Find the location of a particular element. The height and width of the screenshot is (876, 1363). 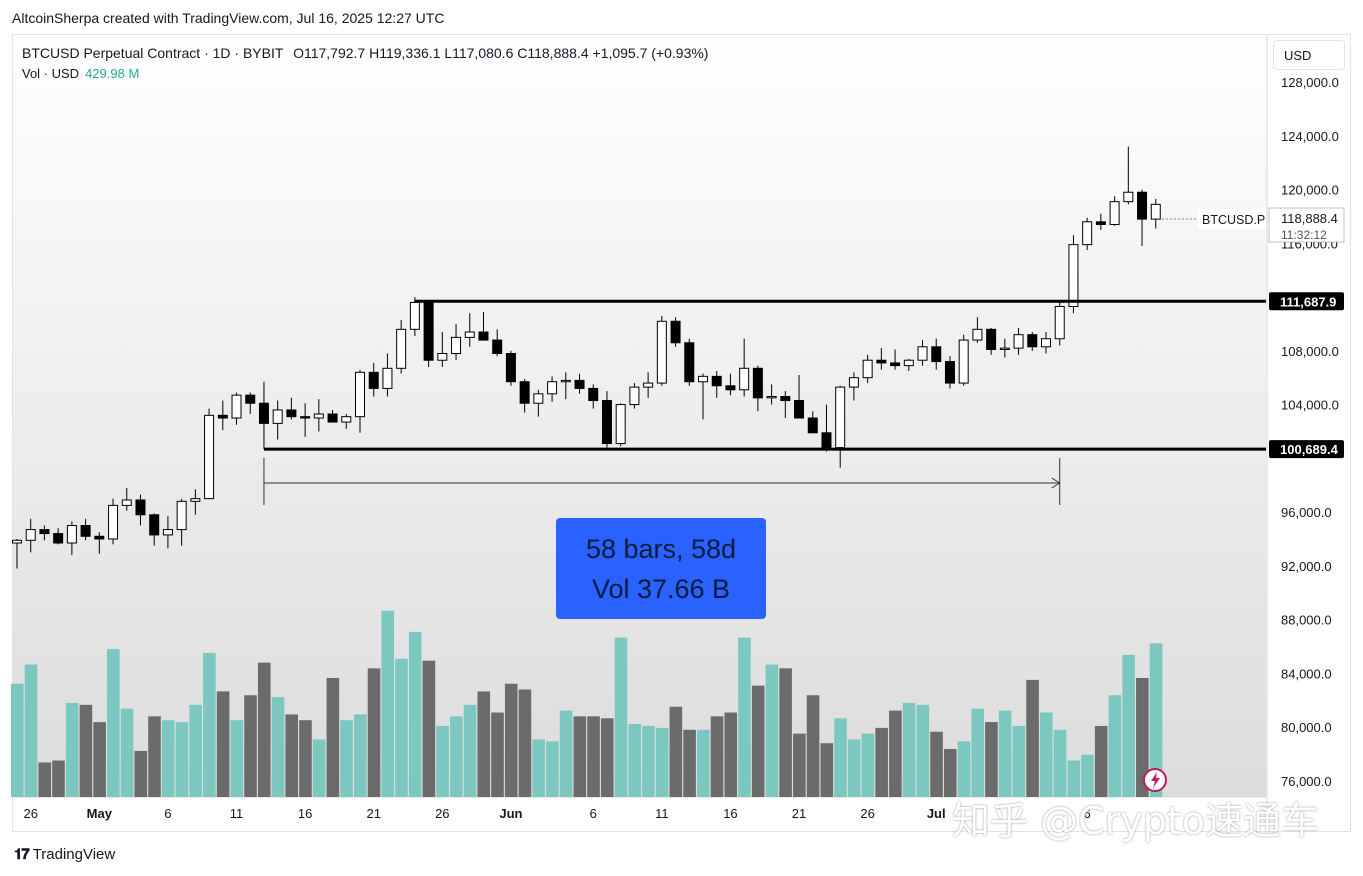

price-axis-label: 76,000.0 is located at coordinates (1306, 781).